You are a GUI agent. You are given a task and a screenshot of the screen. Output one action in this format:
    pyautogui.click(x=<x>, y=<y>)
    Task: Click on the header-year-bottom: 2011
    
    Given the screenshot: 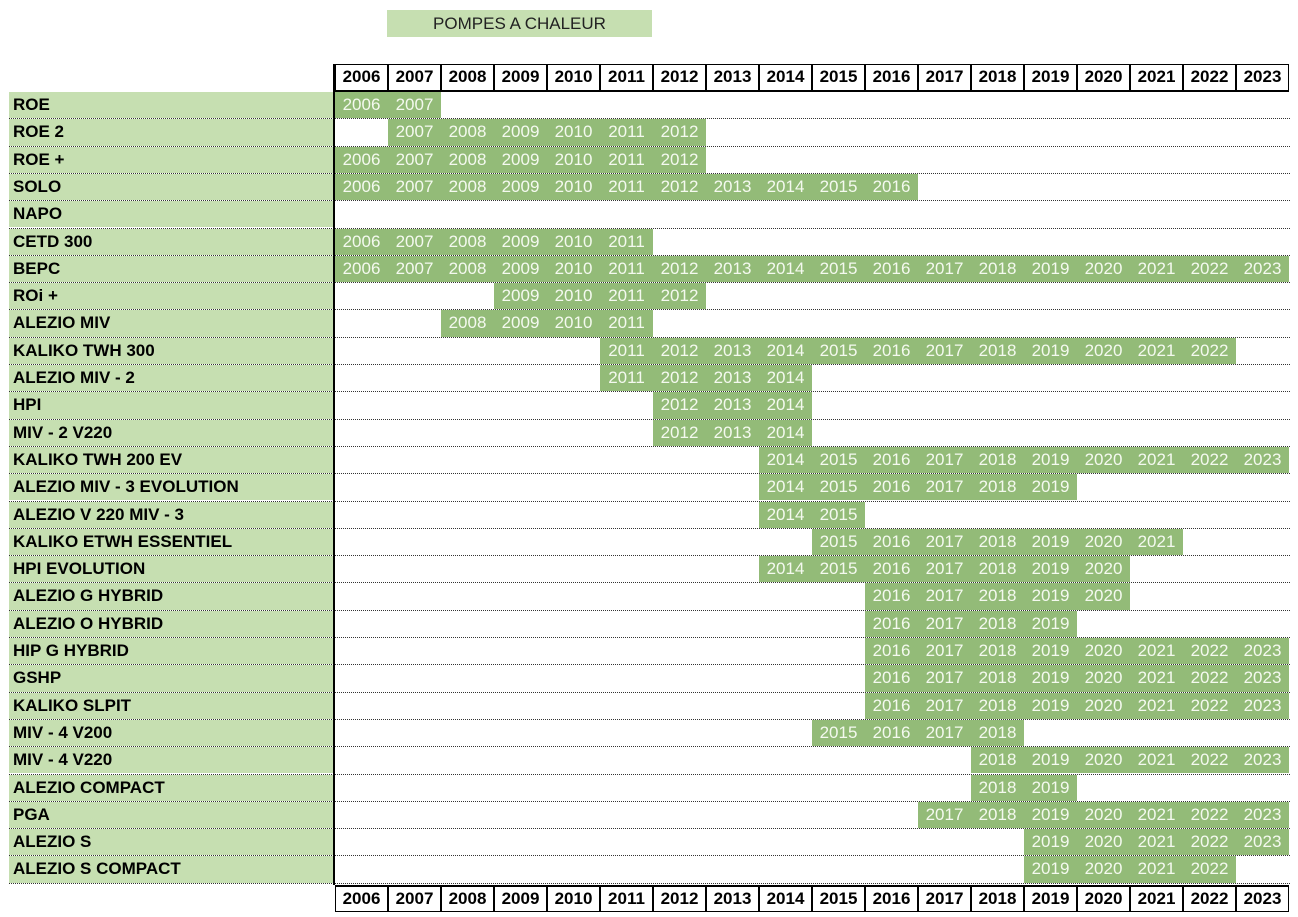 What is the action you would take?
    pyautogui.click(x=626, y=898)
    